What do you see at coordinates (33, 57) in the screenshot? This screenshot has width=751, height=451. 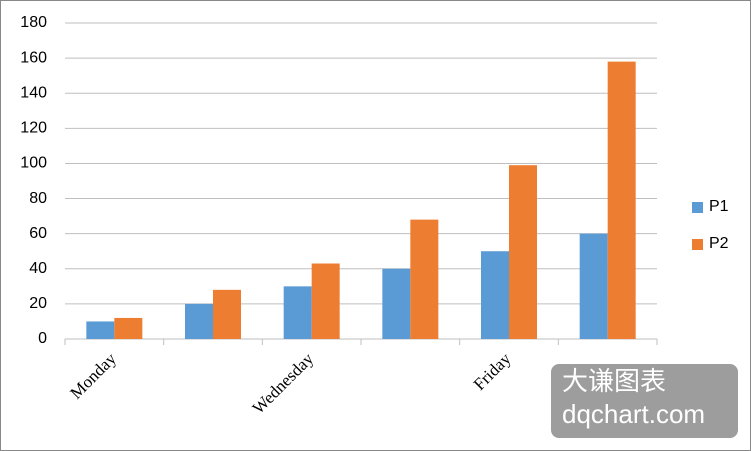 I see `y-tick-label: 160` at bounding box center [33, 57].